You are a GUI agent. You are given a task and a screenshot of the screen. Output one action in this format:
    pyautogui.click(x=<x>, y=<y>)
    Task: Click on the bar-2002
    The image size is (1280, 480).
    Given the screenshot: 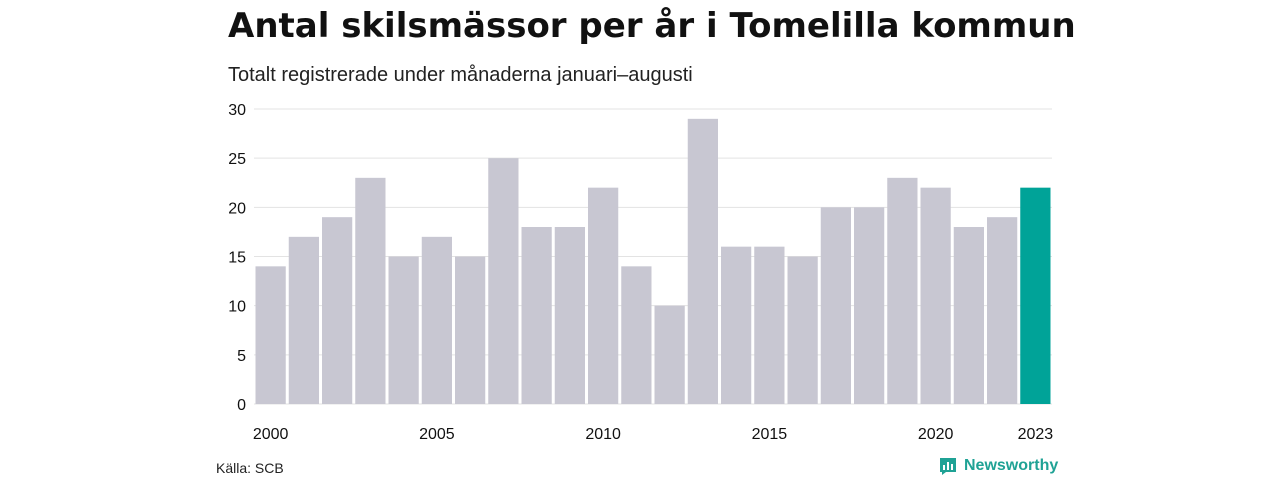 What is the action you would take?
    pyautogui.click(x=337, y=310)
    